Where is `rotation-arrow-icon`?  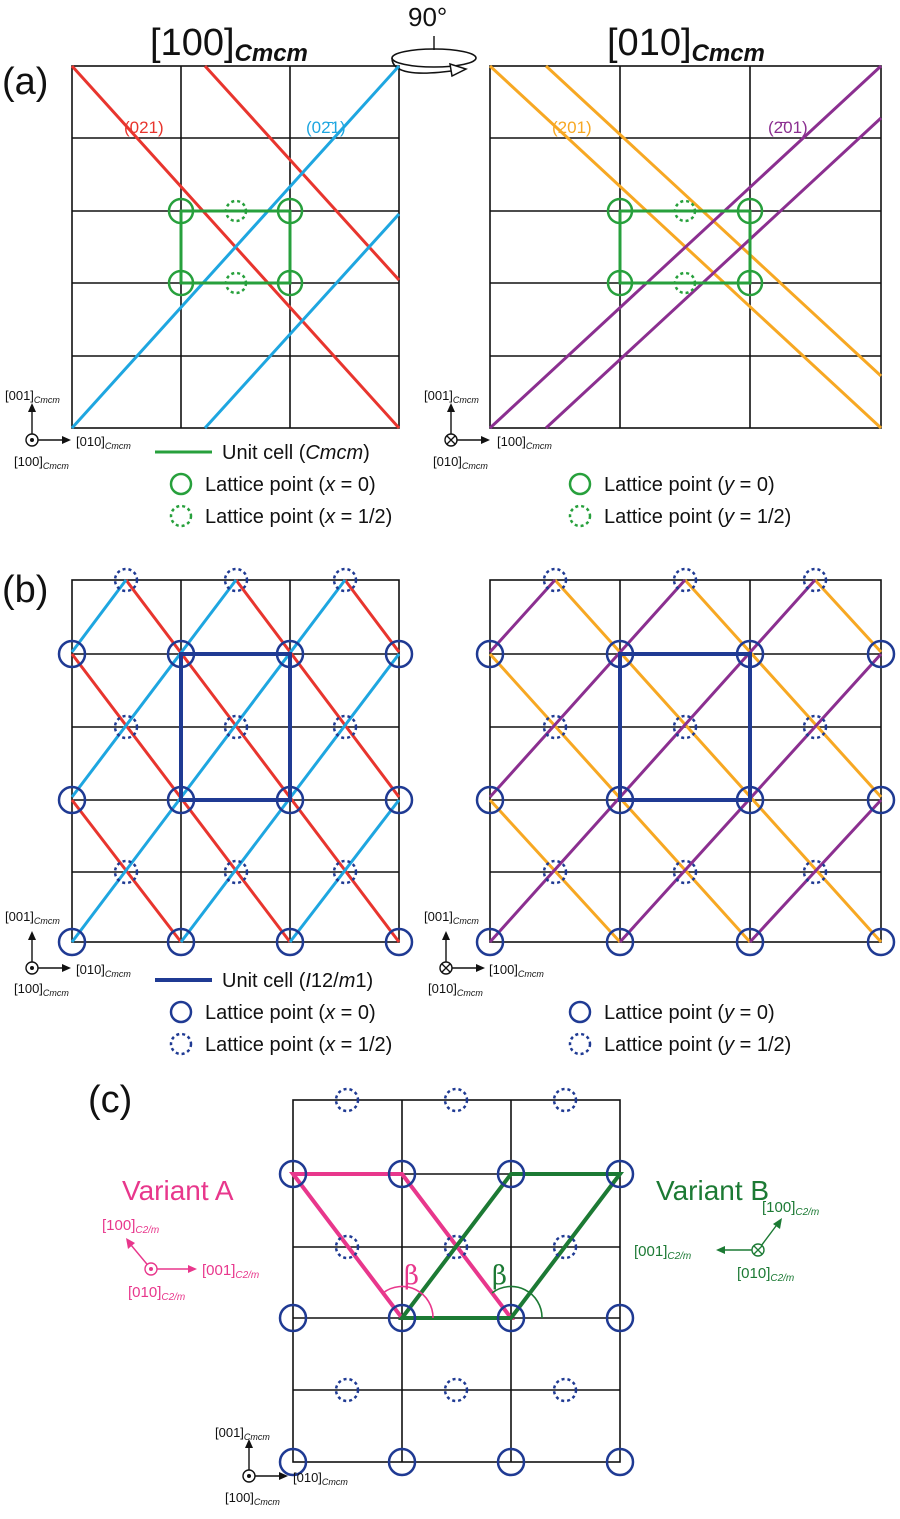 rotation-arrow-icon is located at coordinates (434, 57).